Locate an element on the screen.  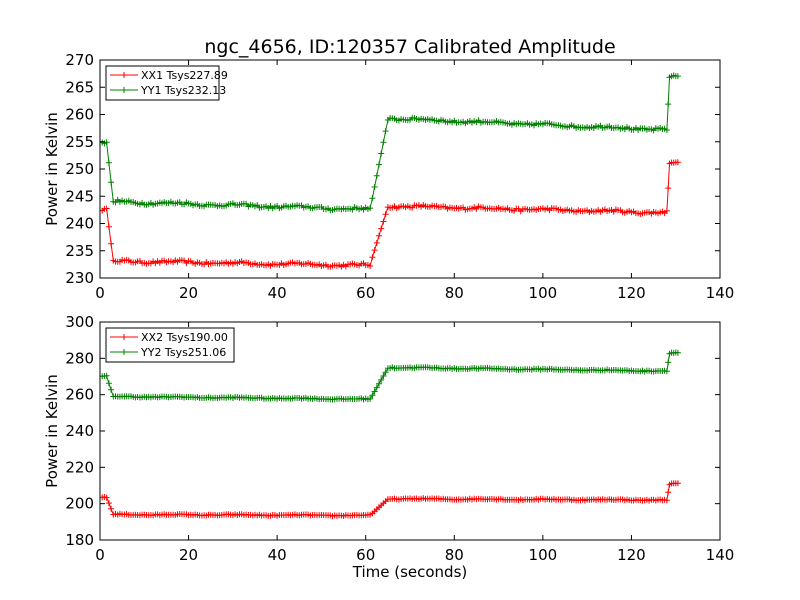
chart-title: ngc_4656, ID:120357 Calibrated Amplitude is located at coordinates (409, 47).